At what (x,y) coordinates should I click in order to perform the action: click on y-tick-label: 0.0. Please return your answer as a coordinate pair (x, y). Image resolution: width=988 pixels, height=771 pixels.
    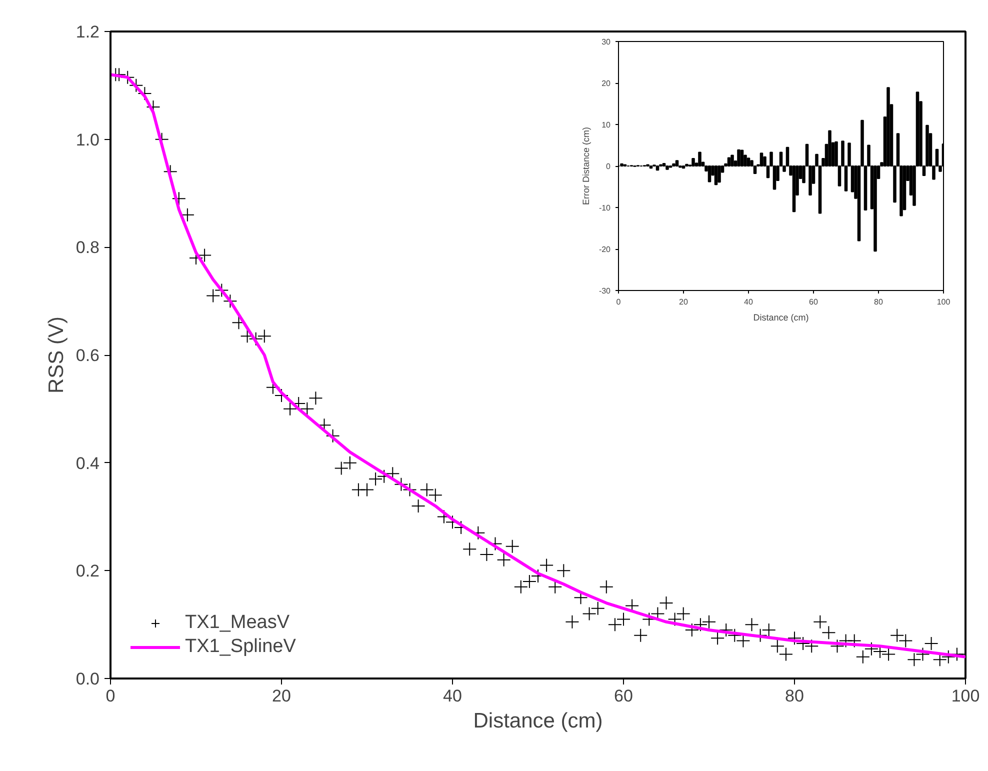
    Looking at the image, I should click on (88, 679).